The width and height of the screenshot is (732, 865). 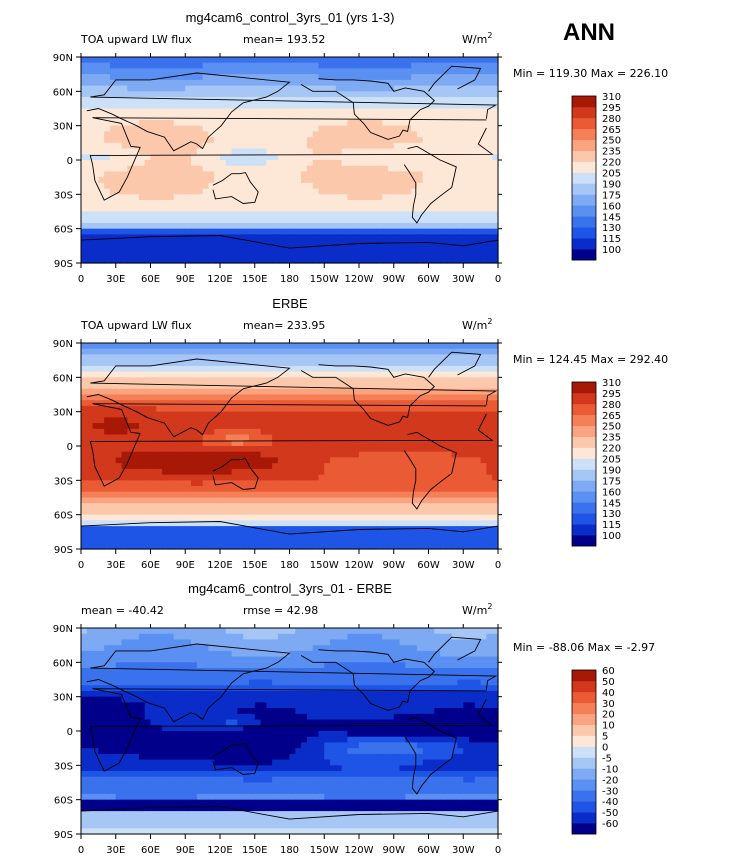 I want to click on y-tick-label: 30S, so click(x=63, y=195).